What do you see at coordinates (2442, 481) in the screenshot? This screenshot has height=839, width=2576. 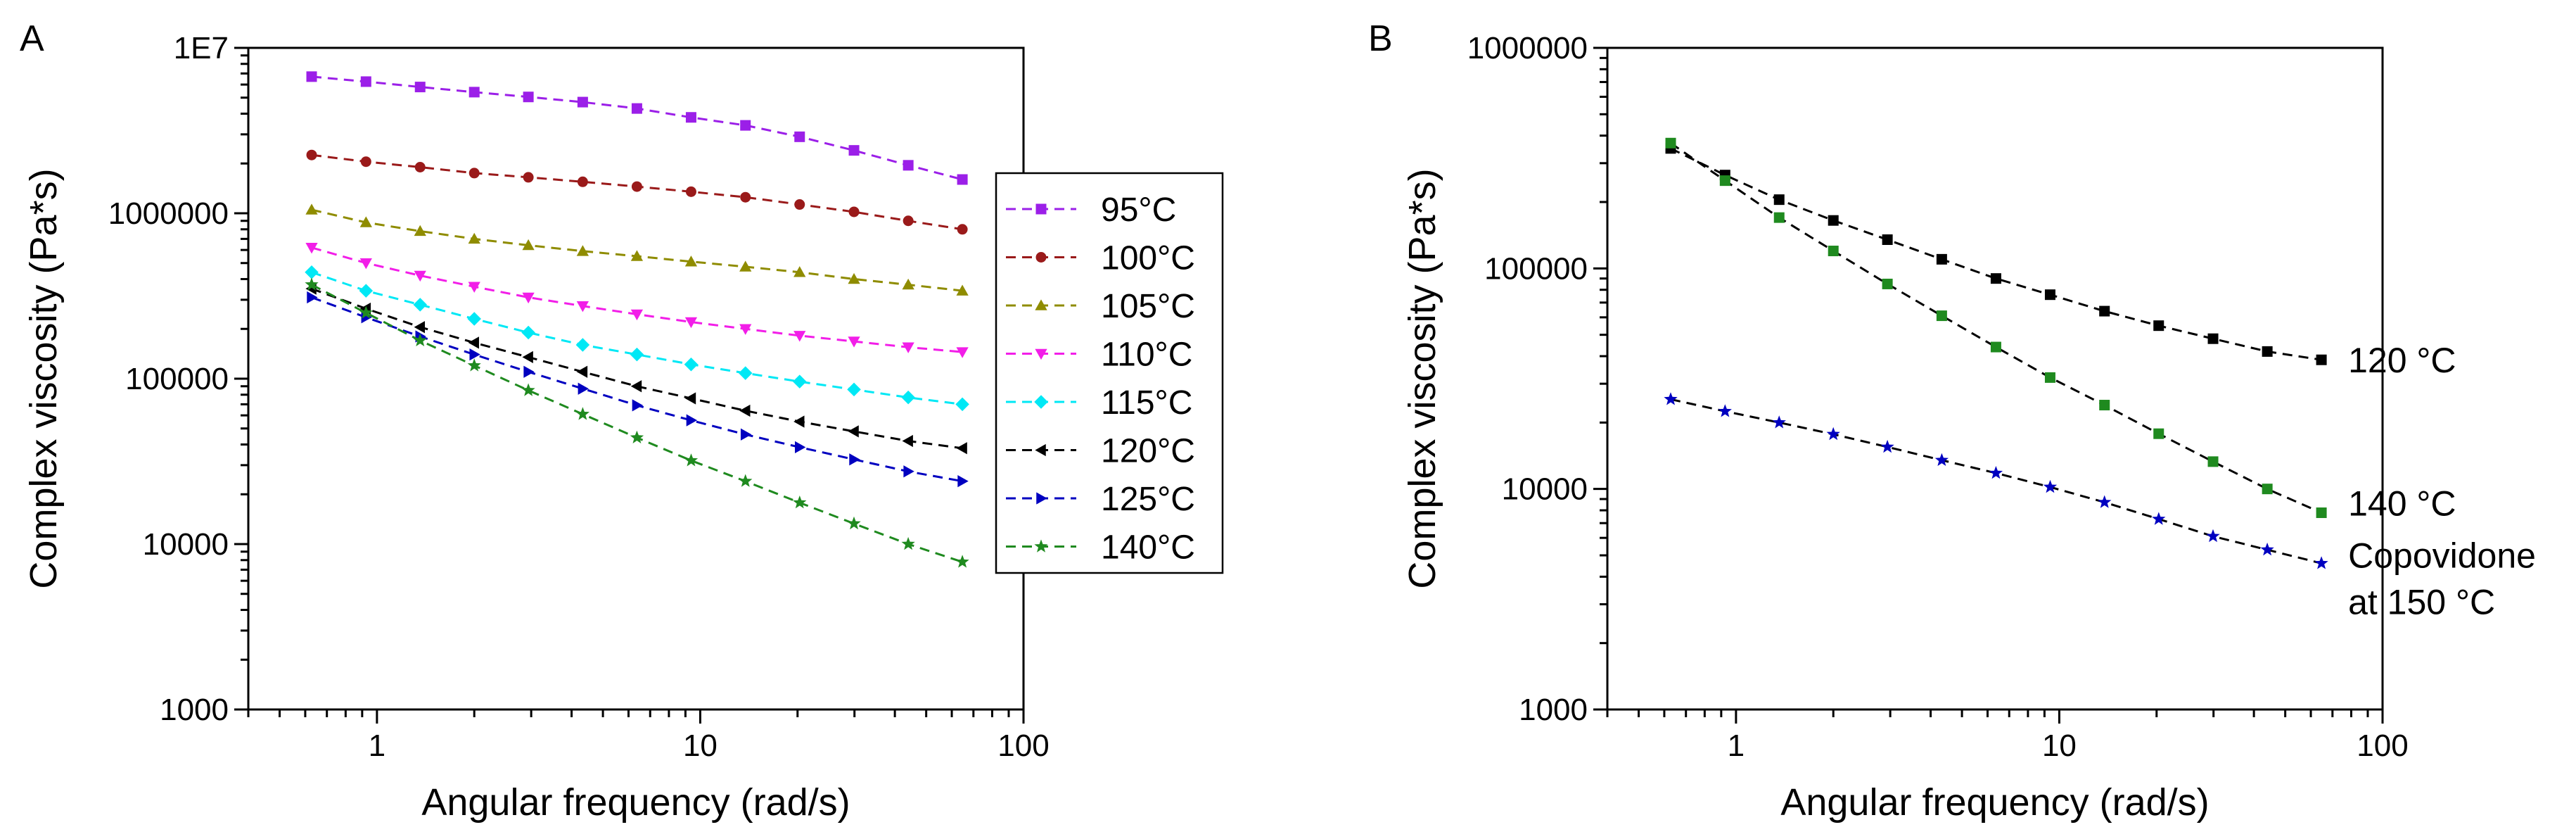 I see `panel-b-annotations: 120 °C 140 °C Copovidone at 150 °C` at bounding box center [2442, 481].